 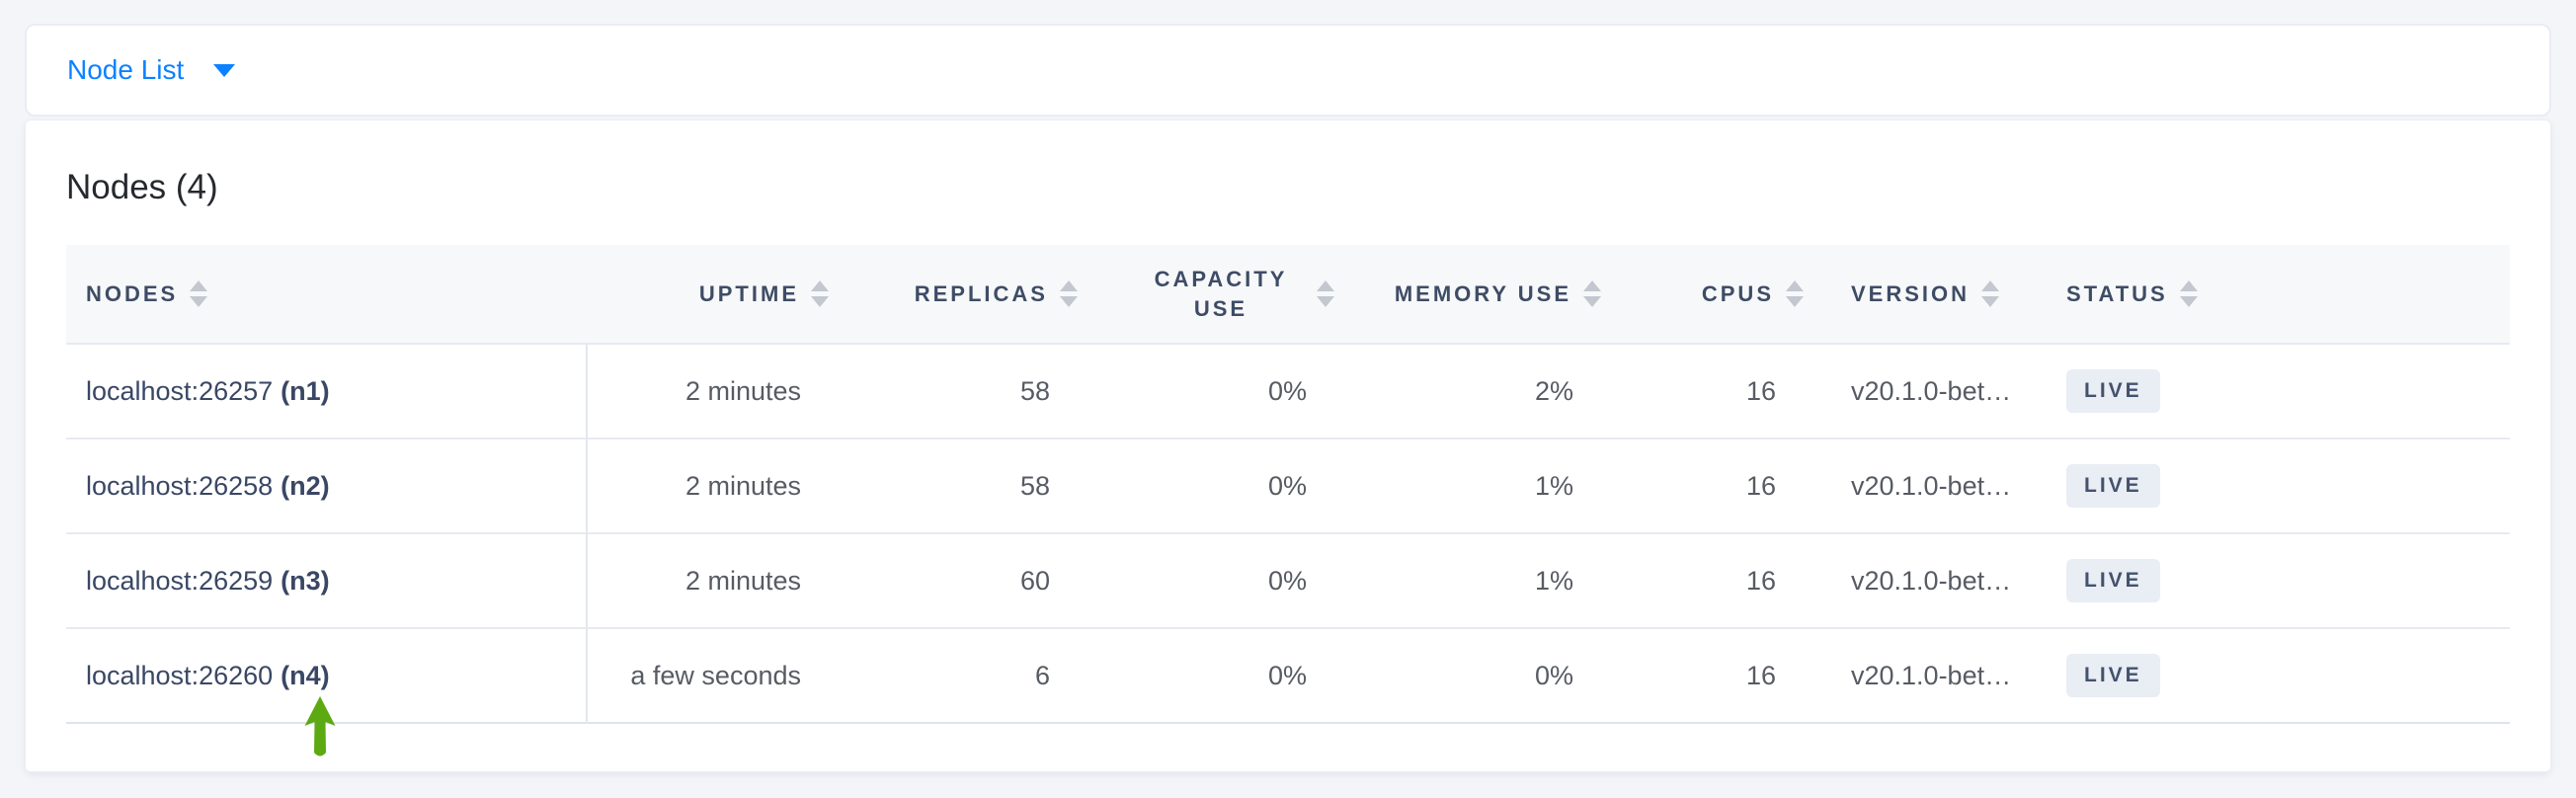 I want to click on column-header-label: NODES, so click(x=132, y=293).